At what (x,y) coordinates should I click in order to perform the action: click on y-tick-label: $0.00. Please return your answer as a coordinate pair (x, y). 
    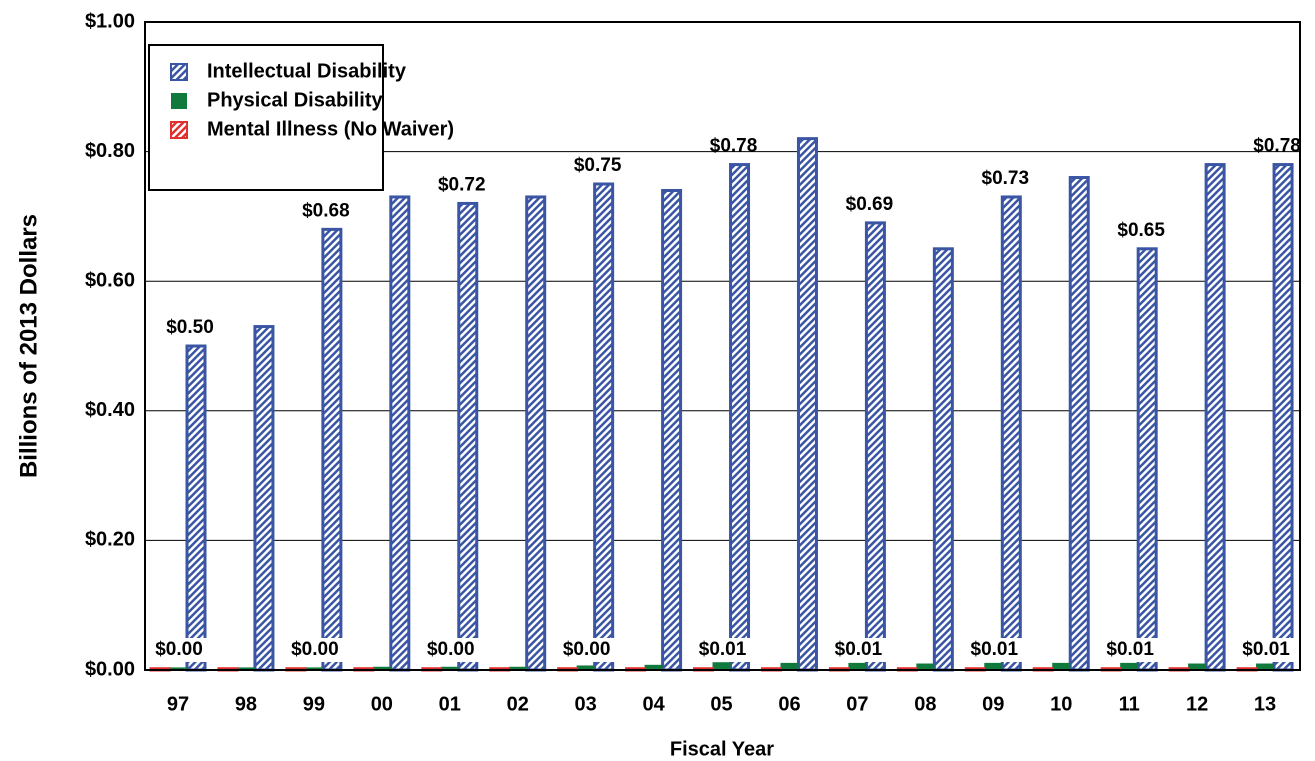
    Looking at the image, I should click on (110, 669).